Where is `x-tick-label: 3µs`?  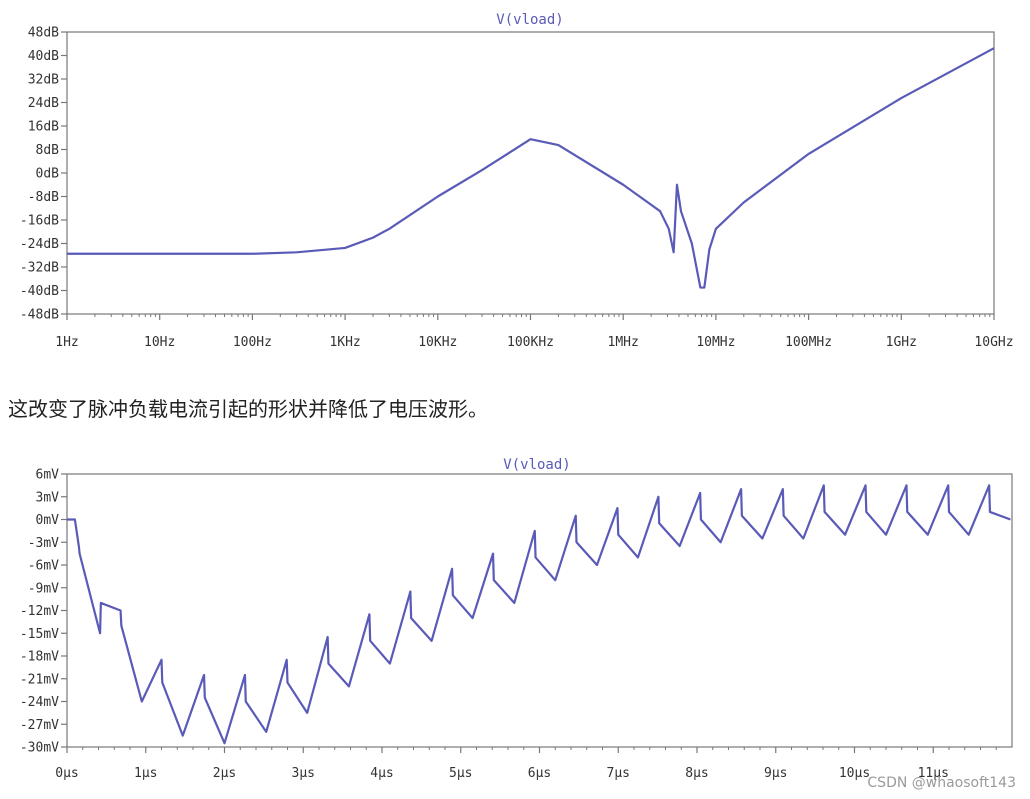 x-tick-label: 3µs is located at coordinates (303, 773).